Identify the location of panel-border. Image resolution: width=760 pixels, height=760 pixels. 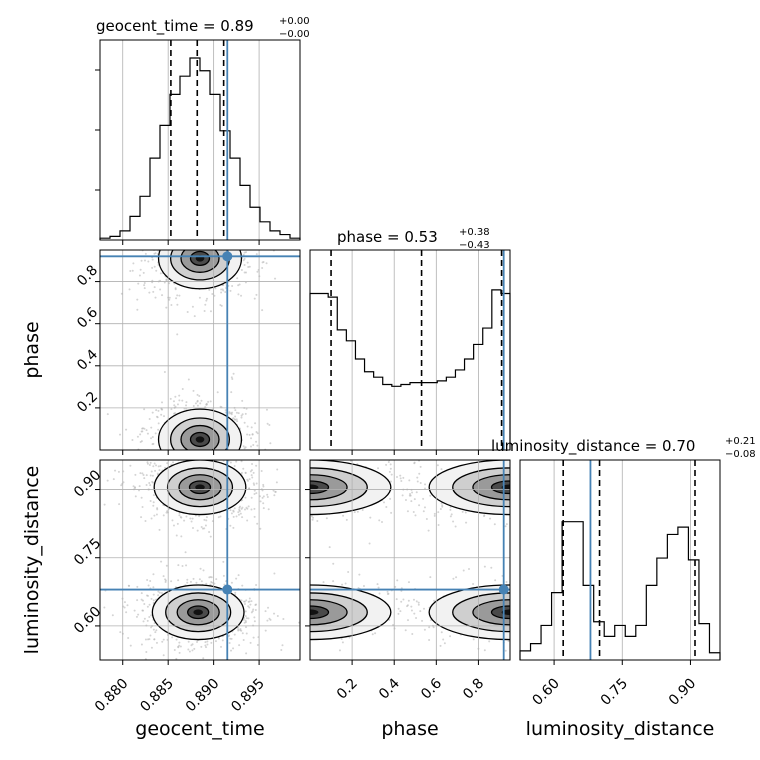
(620, 560).